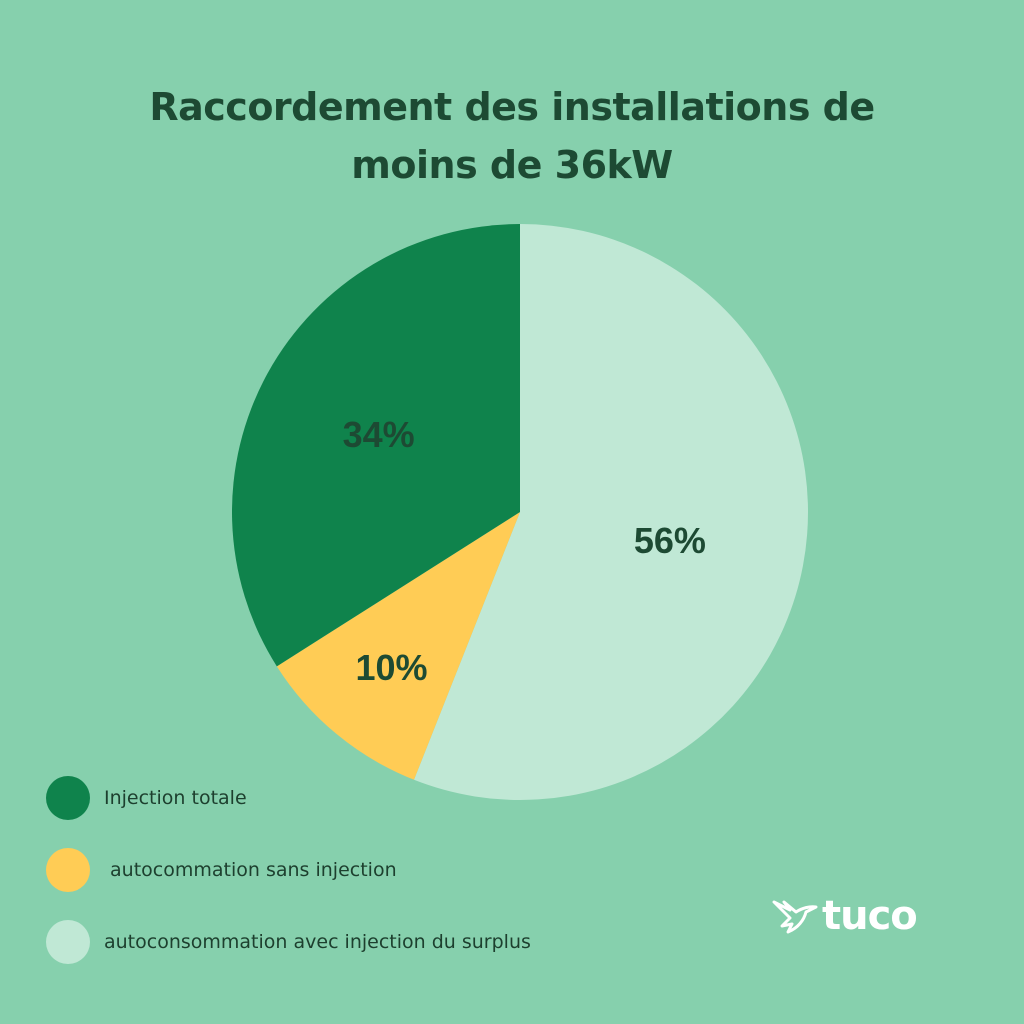 The height and width of the screenshot is (1024, 1024). What do you see at coordinates (795, 917) in the screenshot?
I see `hummingbird-icon` at bounding box center [795, 917].